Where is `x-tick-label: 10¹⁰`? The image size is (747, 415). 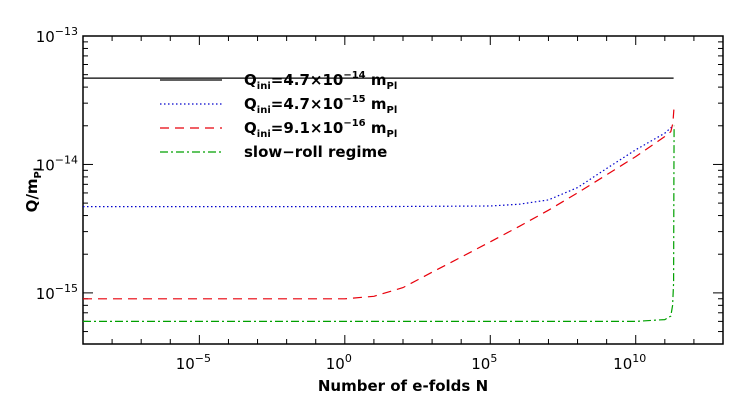 x-tick-label: 10¹⁰ is located at coordinates (629, 362).